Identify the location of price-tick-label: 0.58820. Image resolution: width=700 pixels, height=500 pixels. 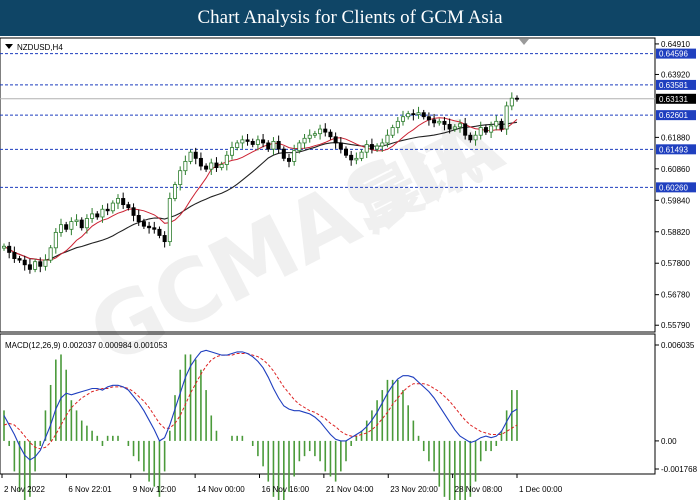
(675, 232).